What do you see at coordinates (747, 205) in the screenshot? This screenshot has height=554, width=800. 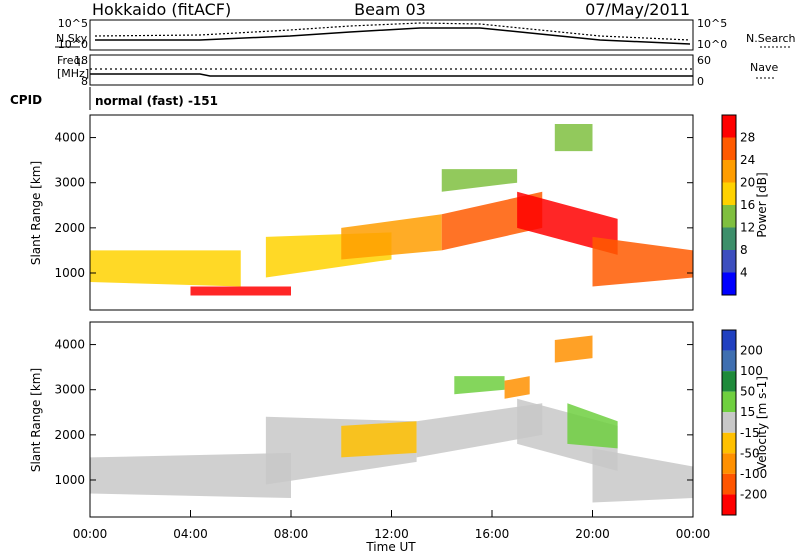 I see `power-colorbar-tick: 16` at bounding box center [747, 205].